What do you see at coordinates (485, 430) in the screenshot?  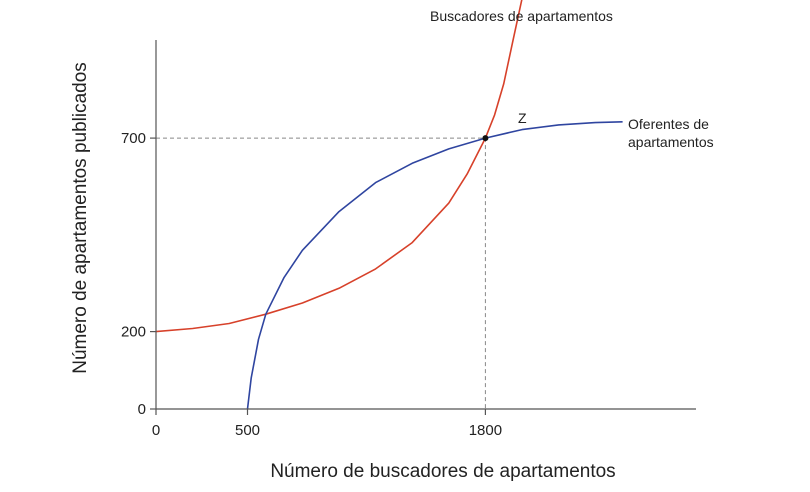 I see `x-tick-label: 1800` at bounding box center [485, 430].